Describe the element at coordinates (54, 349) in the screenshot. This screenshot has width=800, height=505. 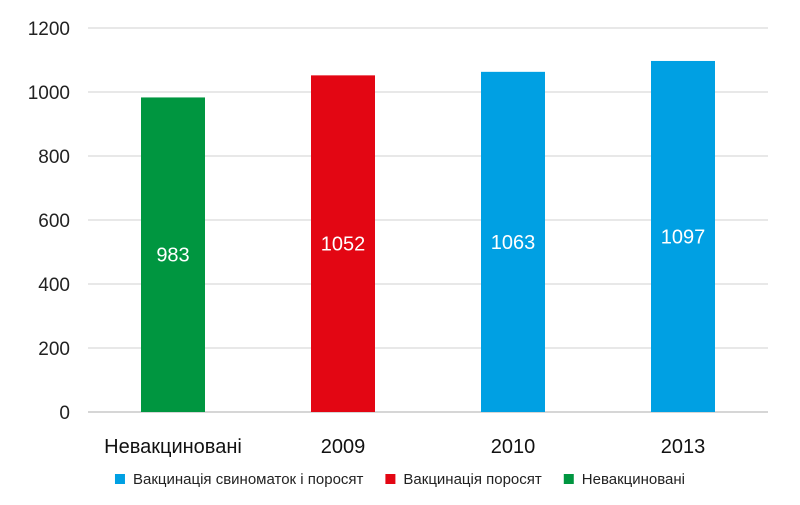
I see `y-tick-label: 200` at that location.